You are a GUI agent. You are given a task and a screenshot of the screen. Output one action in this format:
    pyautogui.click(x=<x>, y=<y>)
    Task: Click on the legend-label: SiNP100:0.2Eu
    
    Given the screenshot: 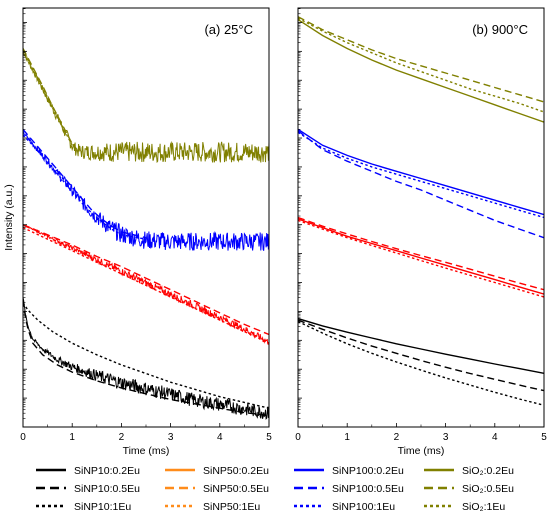 What is the action you would take?
    pyautogui.click(x=368, y=471)
    